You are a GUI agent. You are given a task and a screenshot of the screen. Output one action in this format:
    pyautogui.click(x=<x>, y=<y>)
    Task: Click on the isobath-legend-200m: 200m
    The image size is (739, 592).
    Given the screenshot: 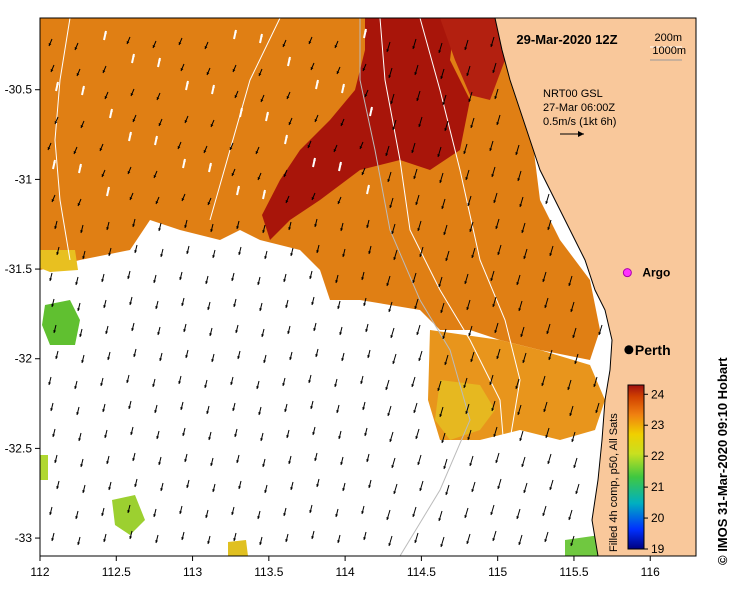 What is the action you would take?
    pyautogui.click(x=668, y=38)
    